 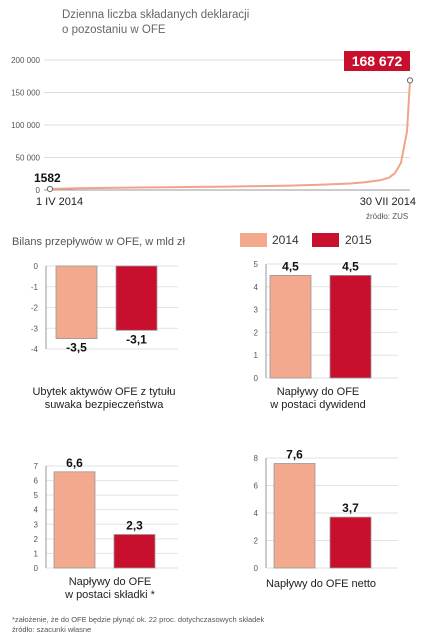 I want to click on legend-swatch-2015, so click(x=325, y=240).